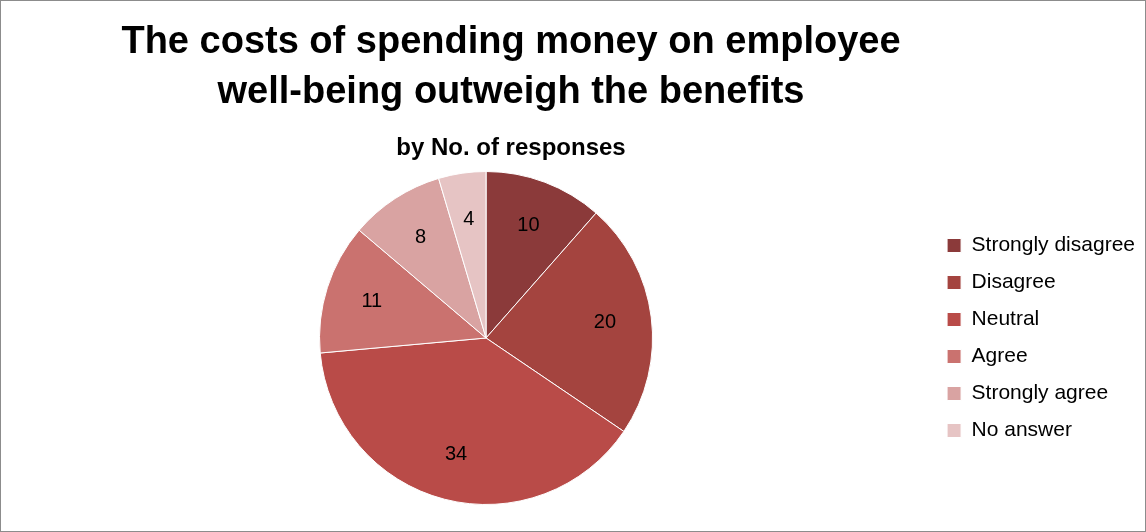 The image size is (1146, 532). Describe the element at coordinates (1005, 318) in the screenshot. I see `legend-label: Neutral` at that location.